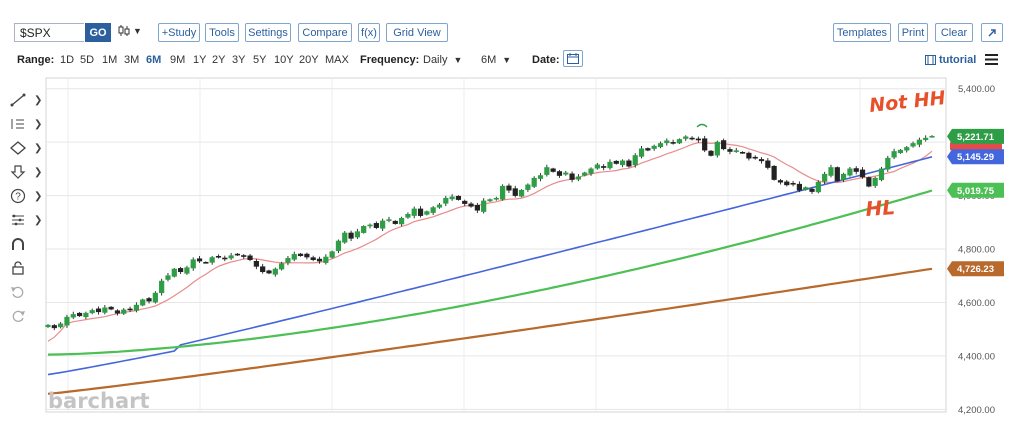 The image size is (1024, 431). I want to click on trendline-icon, so click(18, 100).